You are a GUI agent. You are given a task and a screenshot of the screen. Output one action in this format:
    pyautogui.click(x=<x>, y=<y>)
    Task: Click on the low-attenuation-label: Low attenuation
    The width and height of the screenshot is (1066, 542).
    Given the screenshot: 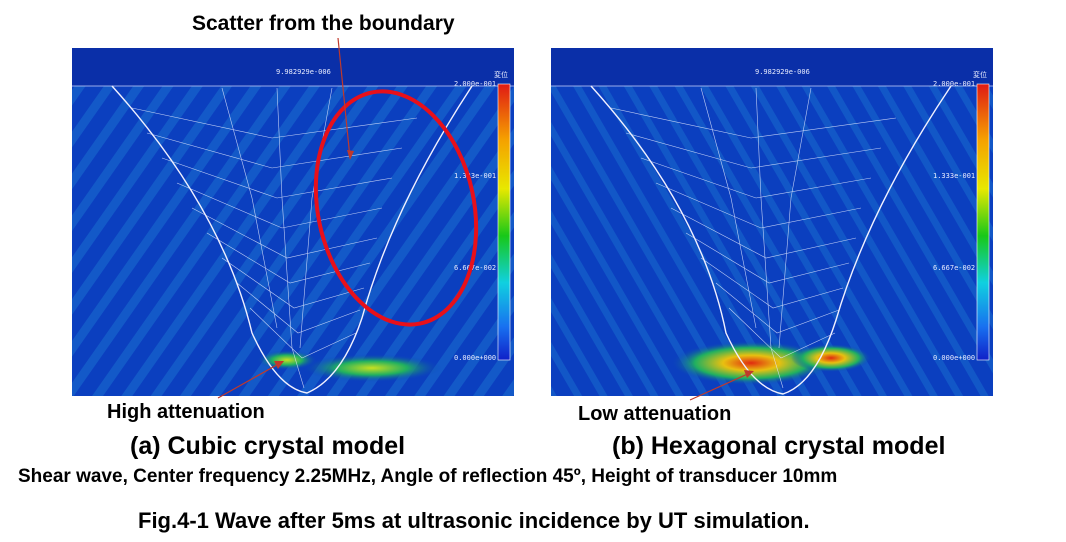 What is the action you would take?
    pyautogui.click(x=655, y=414)
    